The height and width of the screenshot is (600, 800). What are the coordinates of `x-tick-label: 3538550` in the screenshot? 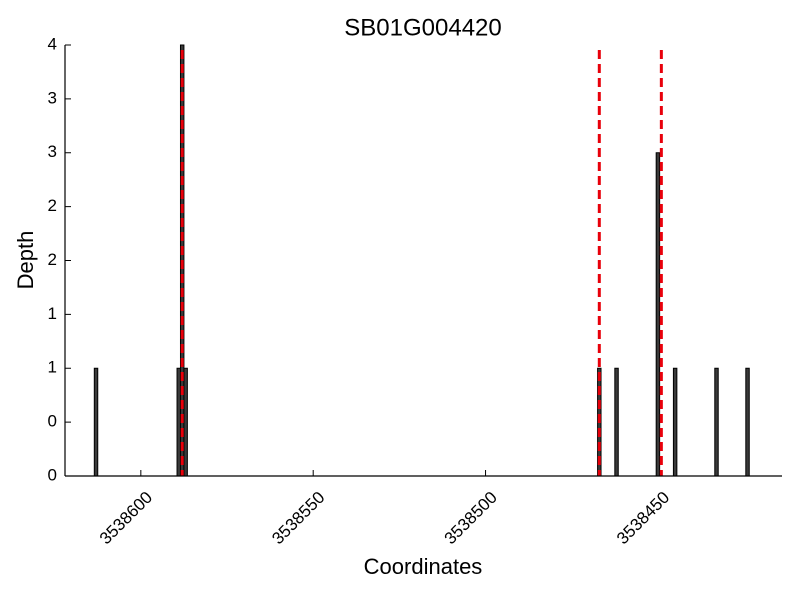 It's located at (298, 518).